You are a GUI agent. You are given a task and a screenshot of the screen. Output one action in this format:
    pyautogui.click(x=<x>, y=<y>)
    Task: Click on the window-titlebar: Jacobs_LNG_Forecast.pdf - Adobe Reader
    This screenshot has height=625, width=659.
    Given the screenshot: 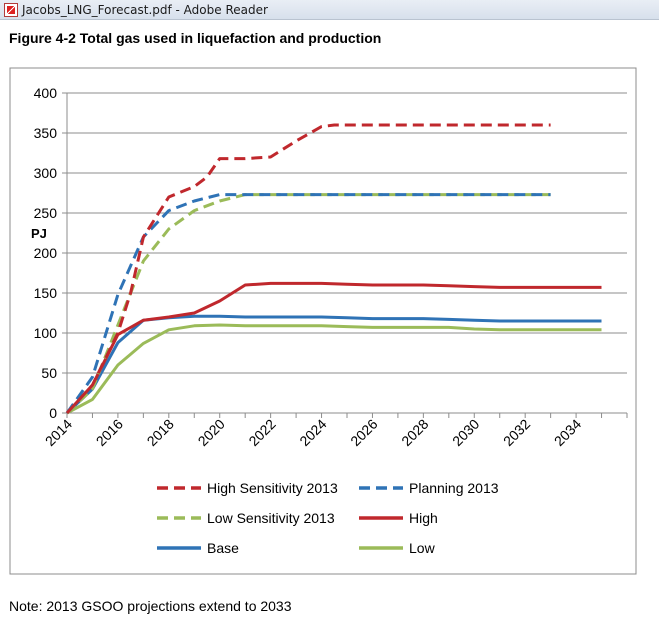 What is the action you would take?
    pyautogui.click(x=329, y=10)
    